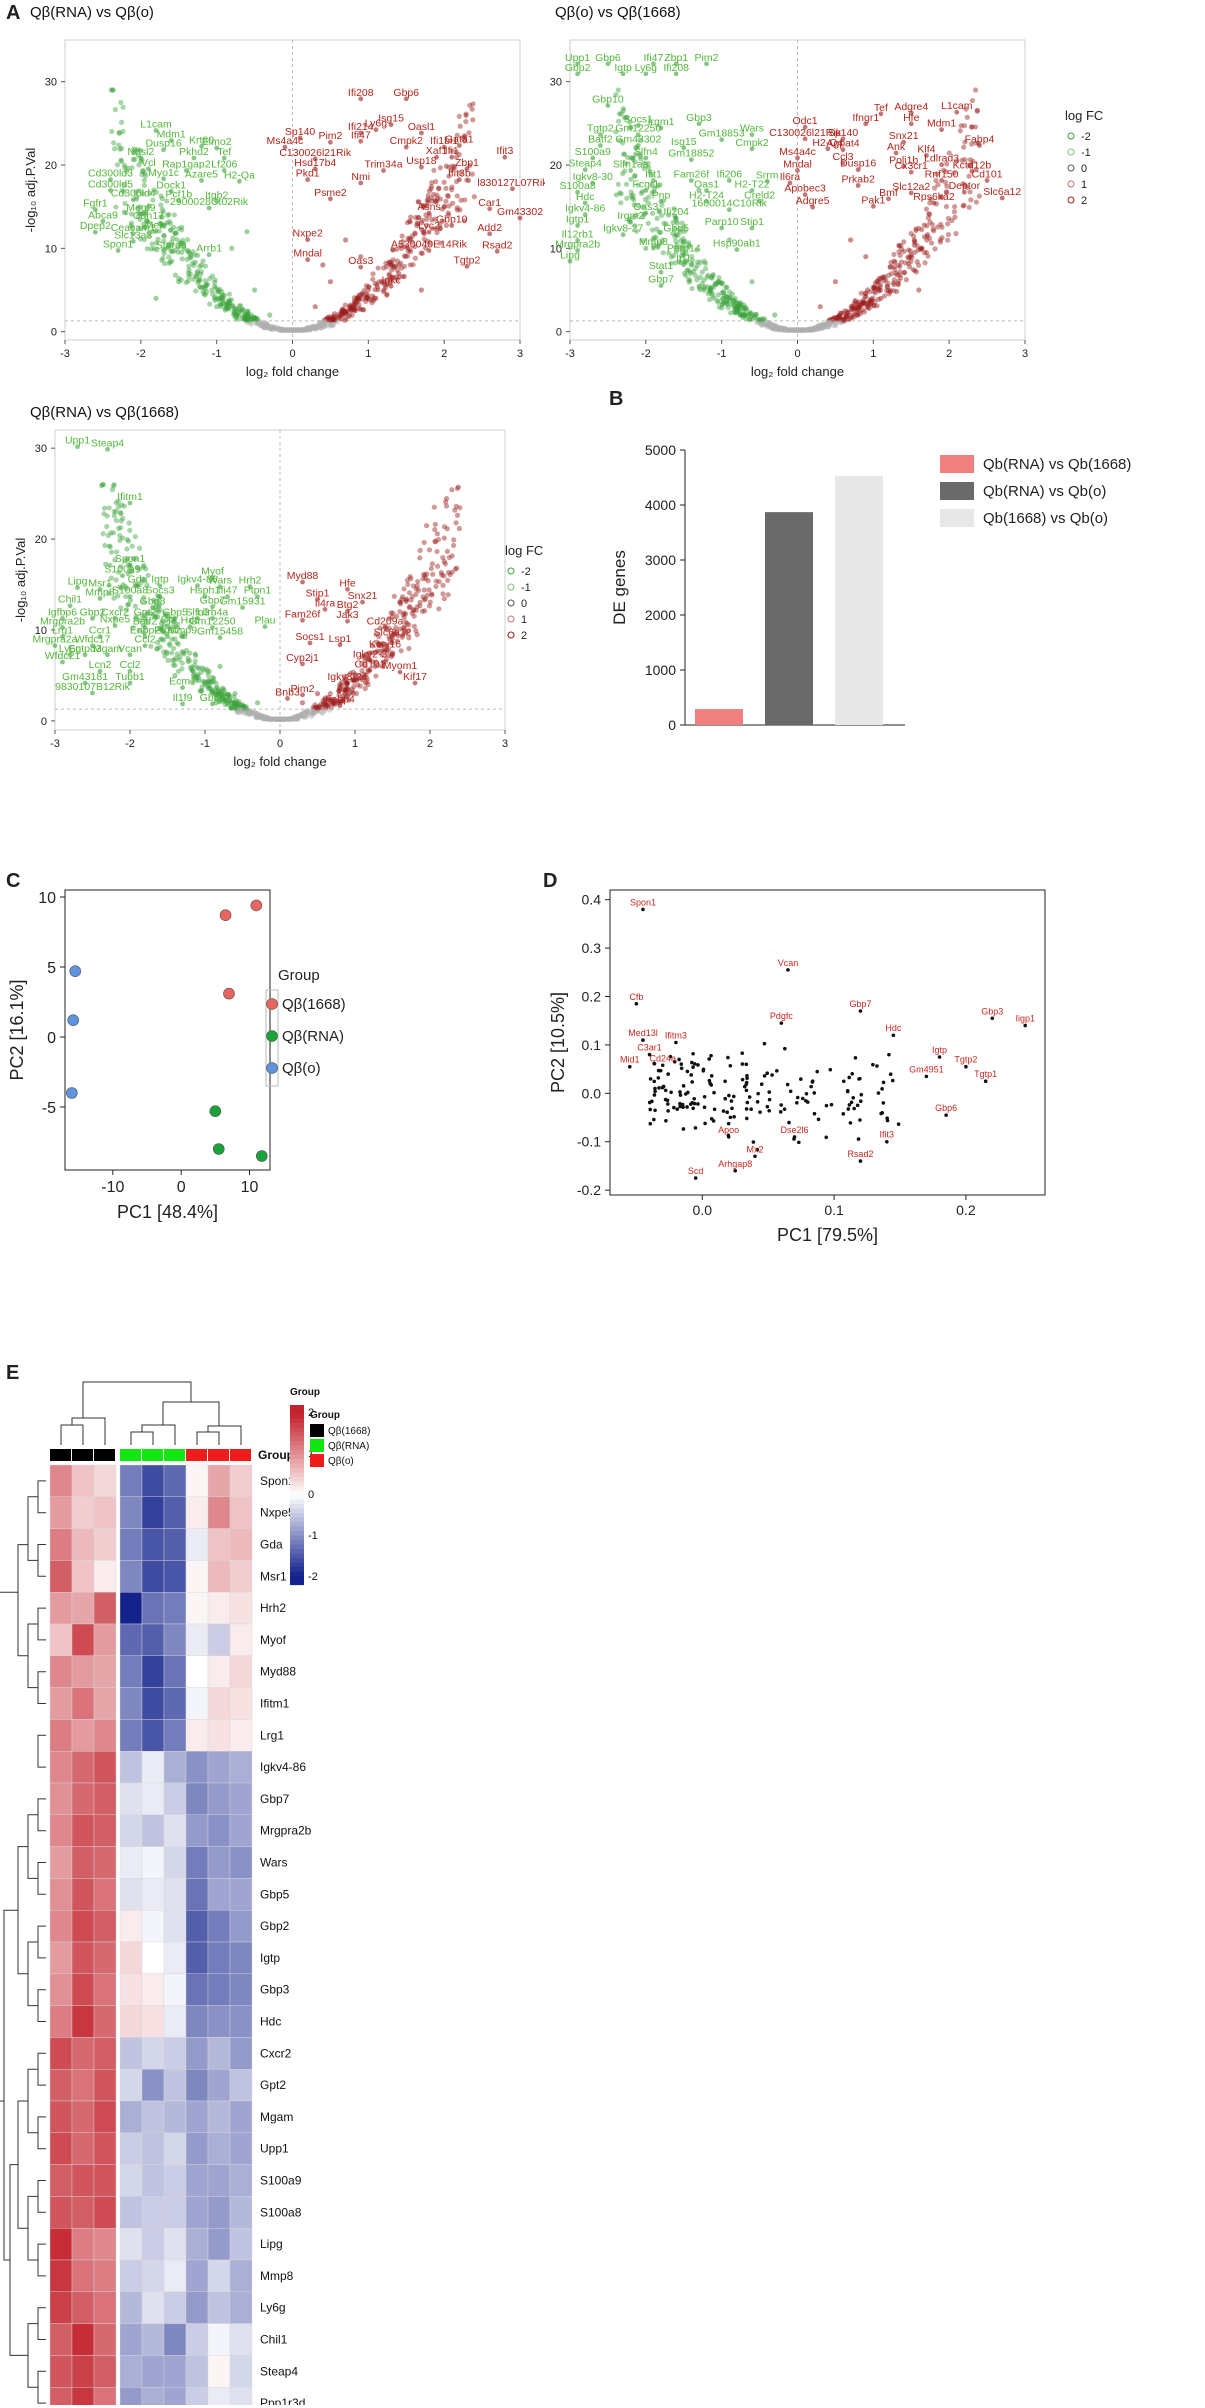 The image size is (1205, 2408). I want to click on gene-label: Ceacam1, so click(133, 228).